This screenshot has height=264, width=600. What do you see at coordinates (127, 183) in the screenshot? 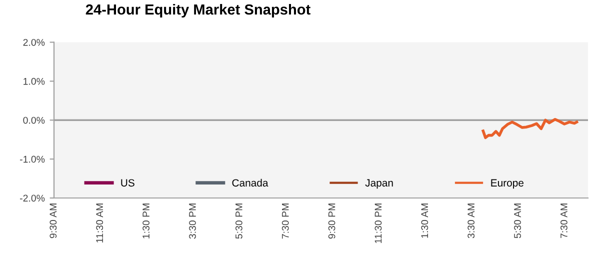
I see `legend-label: US` at bounding box center [127, 183].